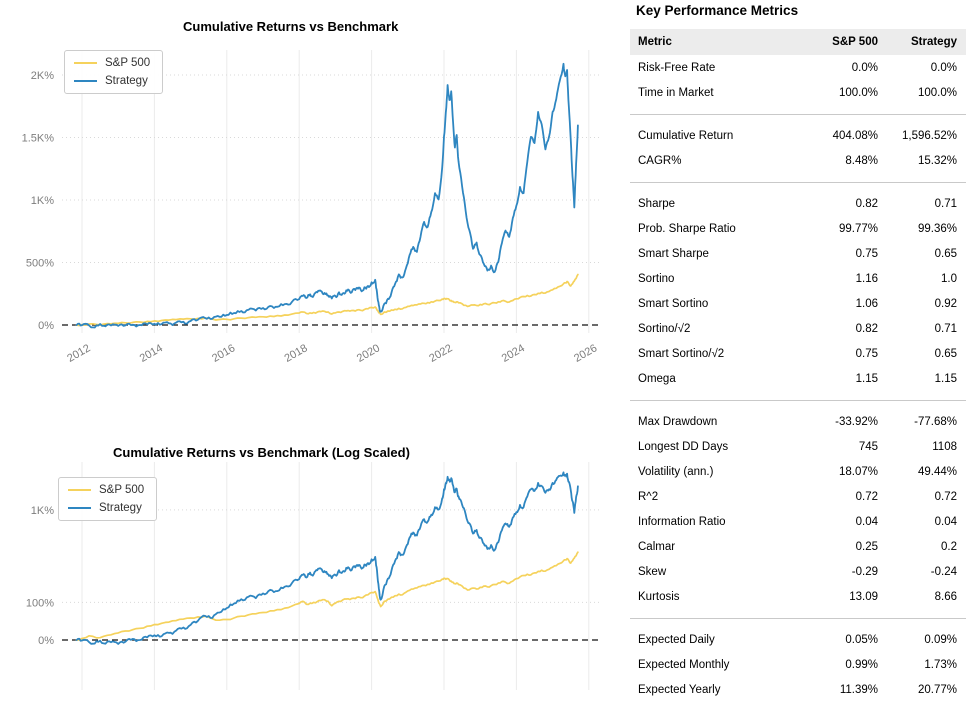  Describe the element at coordinates (798, 97) in the screenshot. I see `metric-row: Time in Market 100.0% 100.0%` at that location.